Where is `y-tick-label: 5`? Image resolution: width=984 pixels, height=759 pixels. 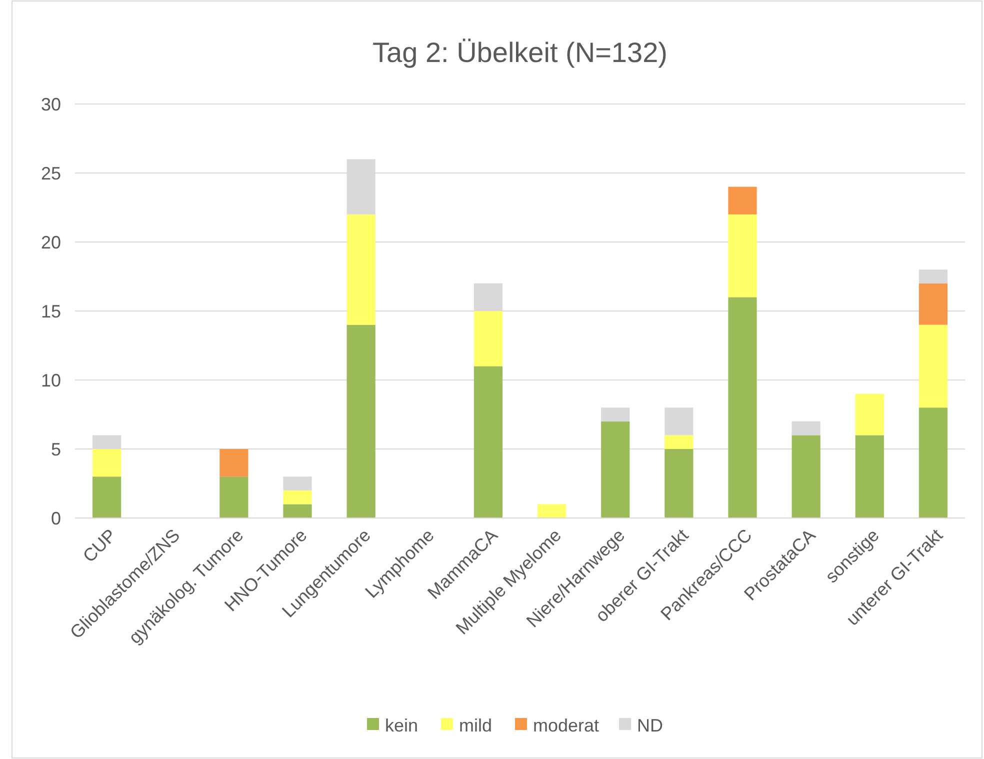
y-tick-label: 5 is located at coordinates (55, 449).